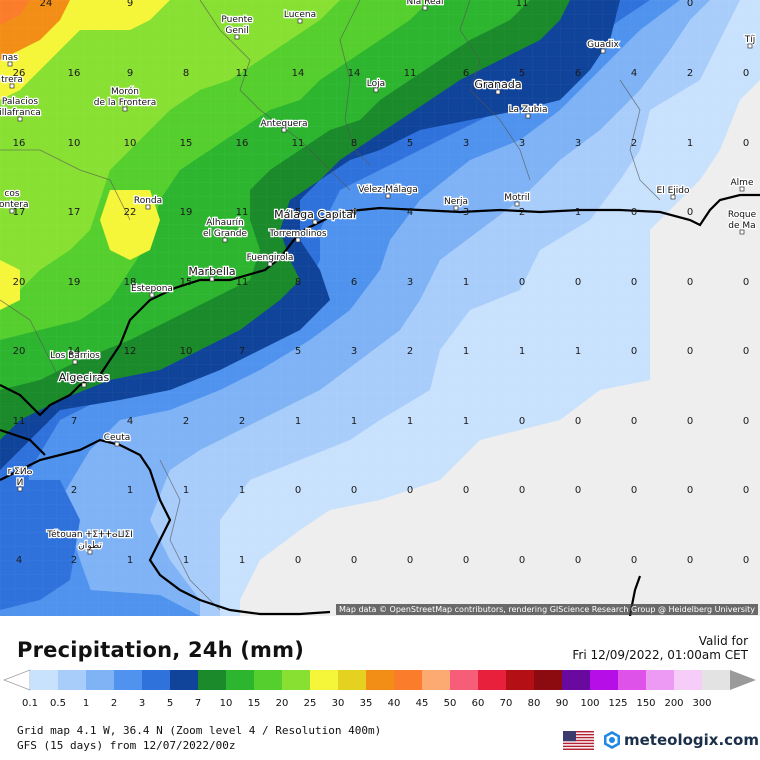 The height and width of the screenshot is (760, 760). I want to click on brand-logo: meteologix.com, so click(680, 740).